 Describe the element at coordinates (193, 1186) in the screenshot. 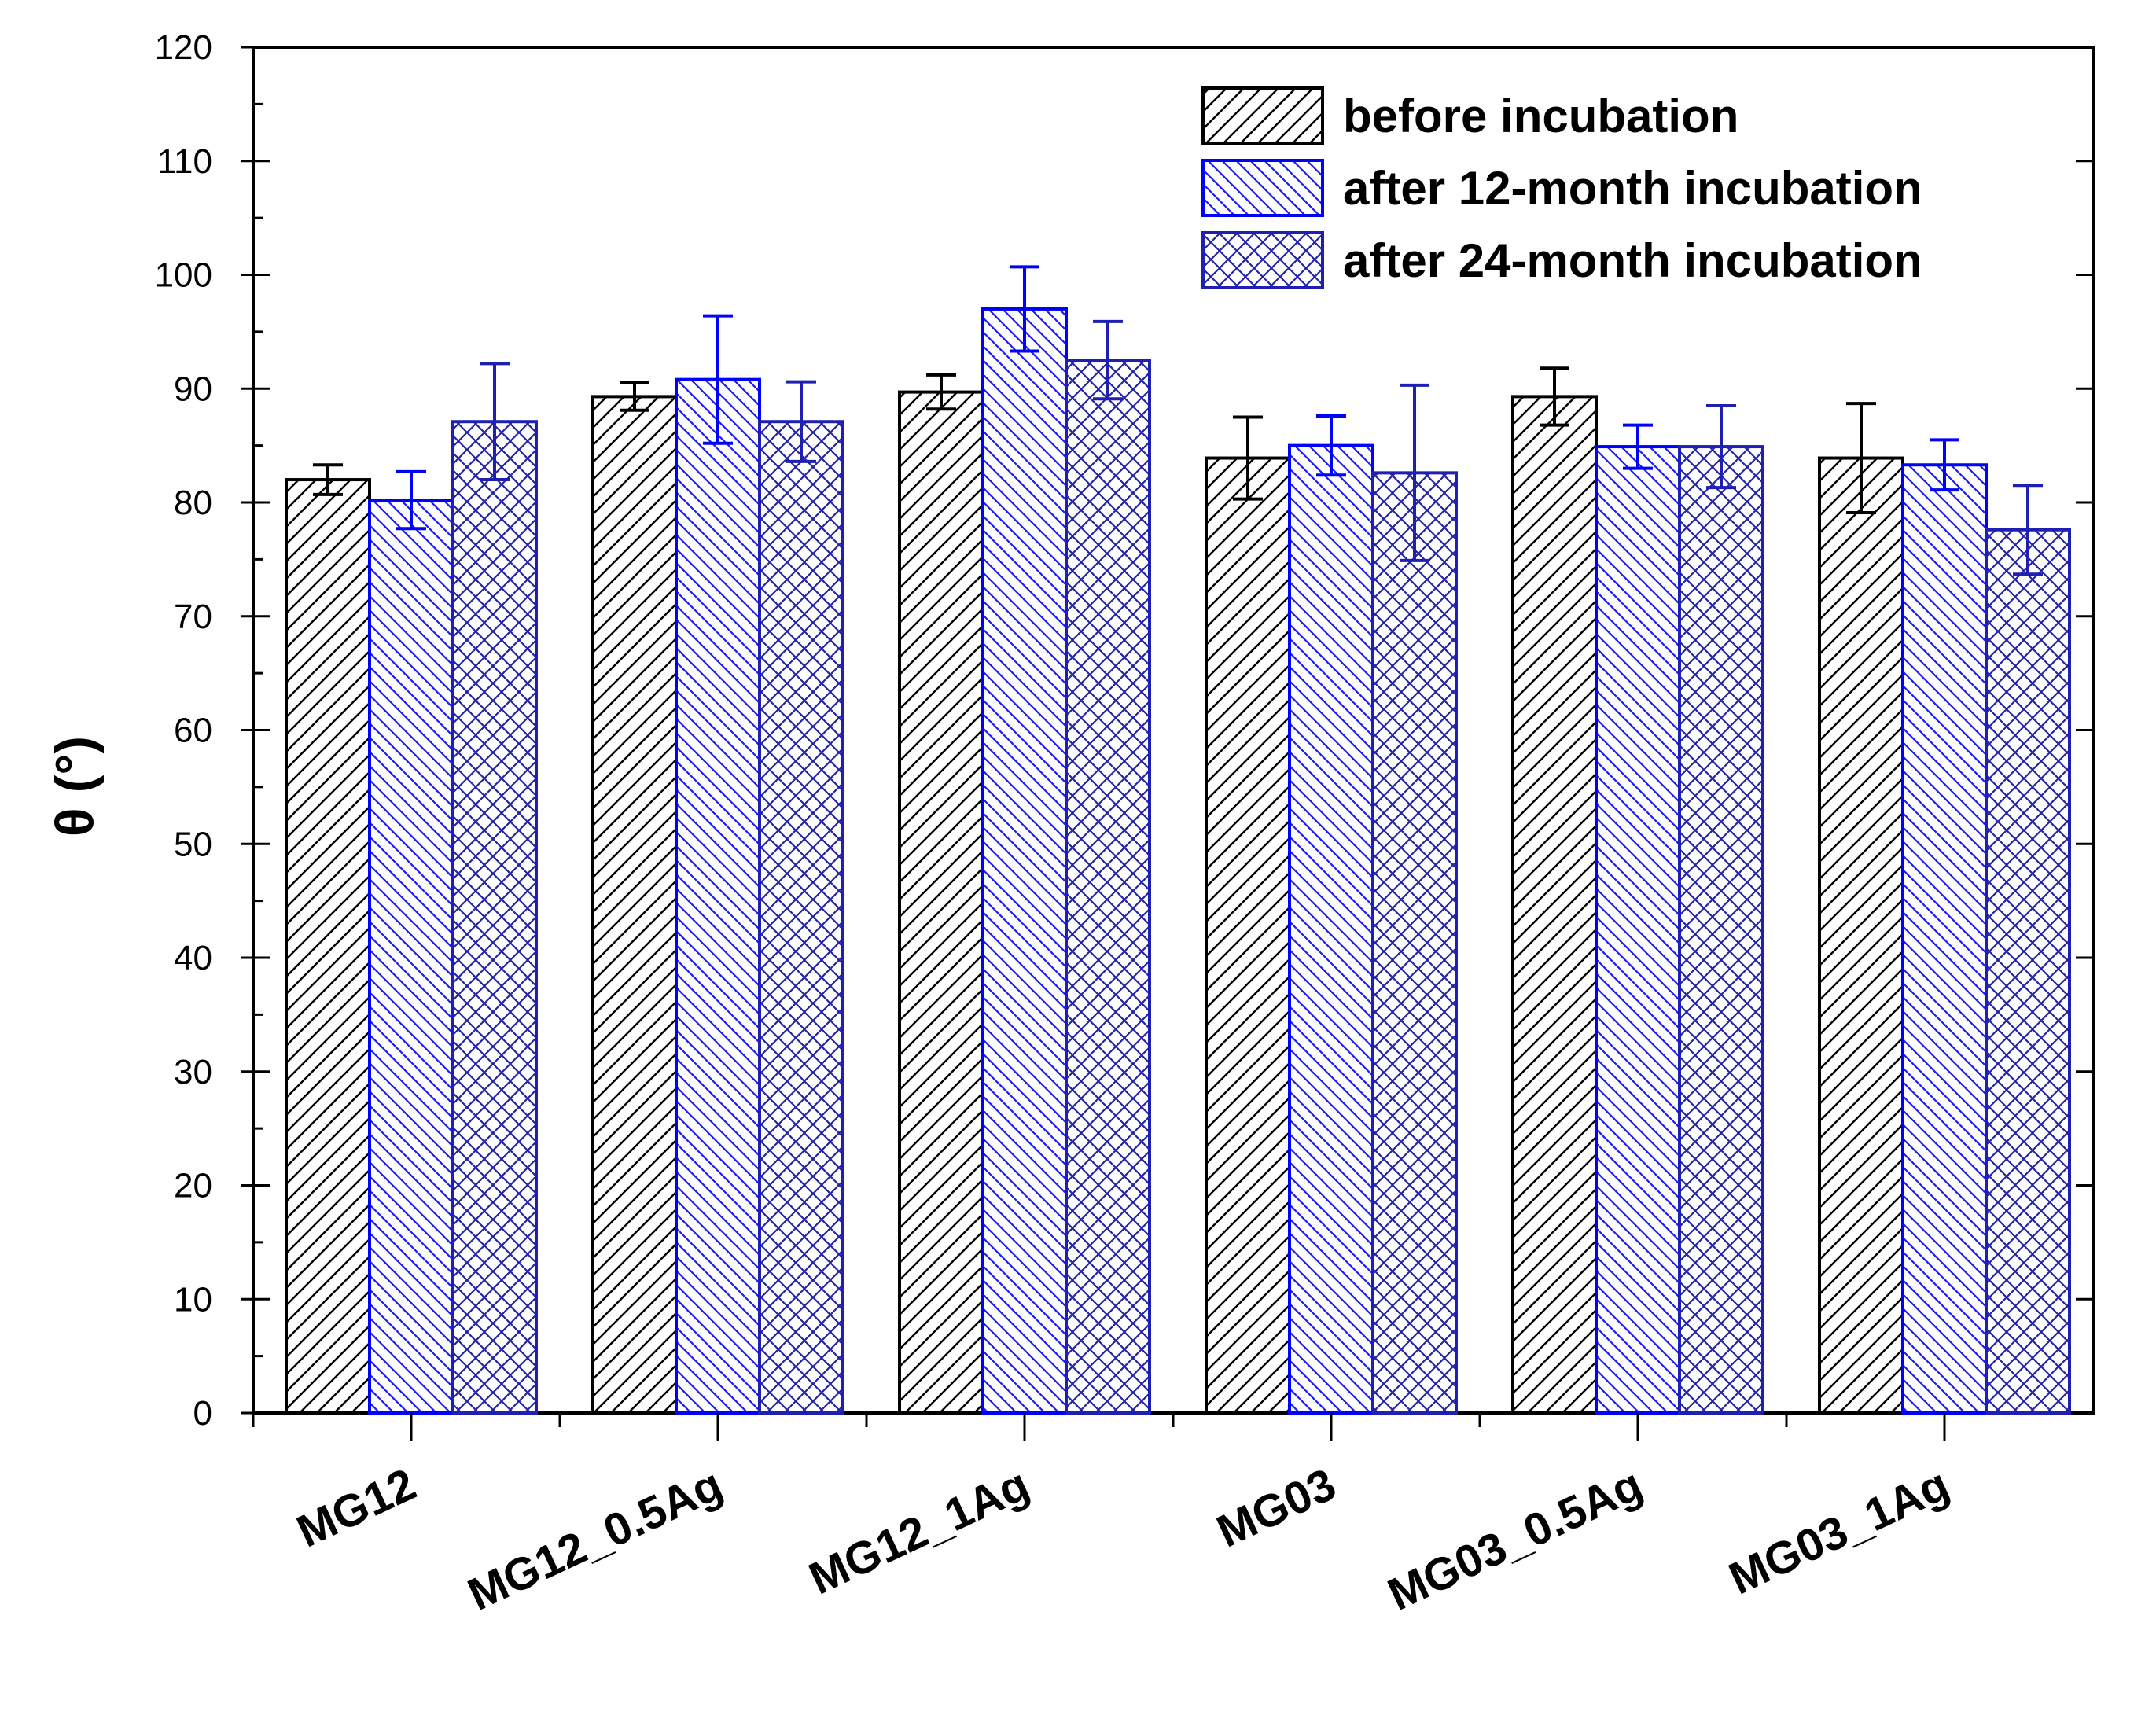

I see `y-tick-label: 20` at that location.